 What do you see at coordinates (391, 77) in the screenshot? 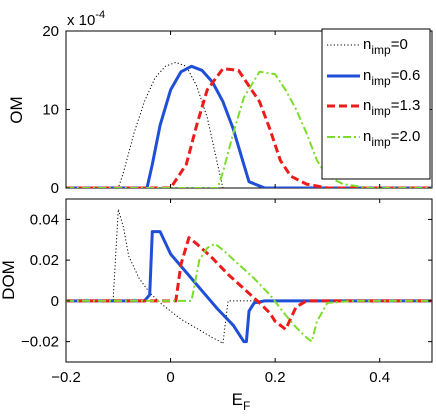
I see `legend-label-2: nimp=0.6` at bounding box center [391, 77].